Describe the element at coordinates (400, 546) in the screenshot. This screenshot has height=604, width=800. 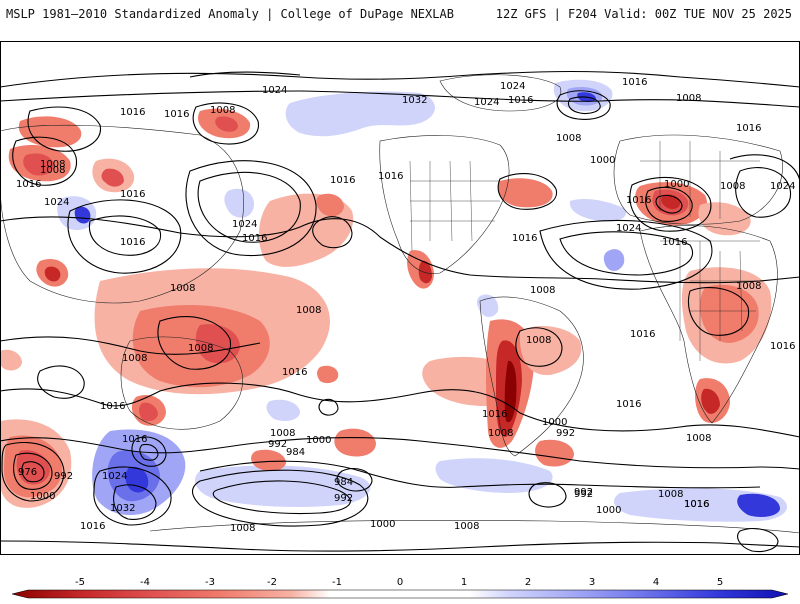
I see `isobar-1008-antarctic` at that location.